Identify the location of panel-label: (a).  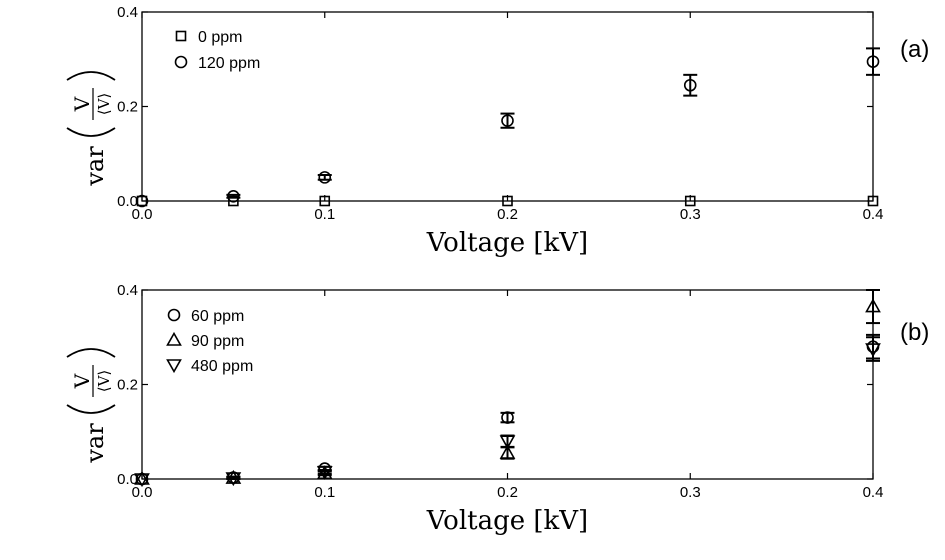
(914, 49).